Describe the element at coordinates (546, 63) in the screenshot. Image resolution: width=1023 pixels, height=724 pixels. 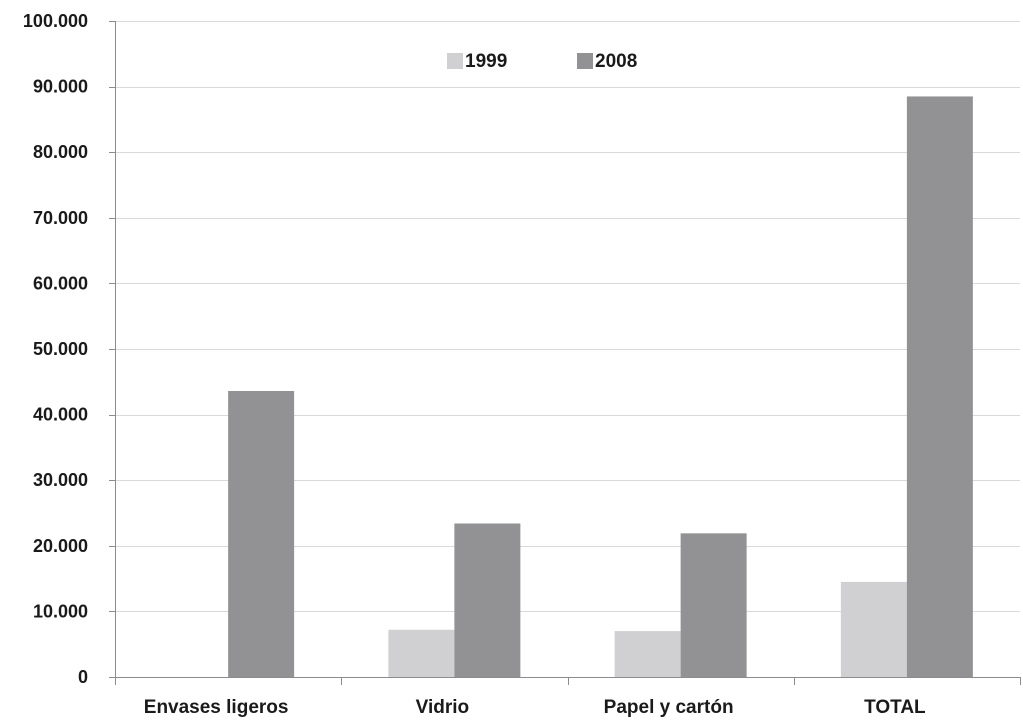
I see `legend: 1999 2008` at that location.